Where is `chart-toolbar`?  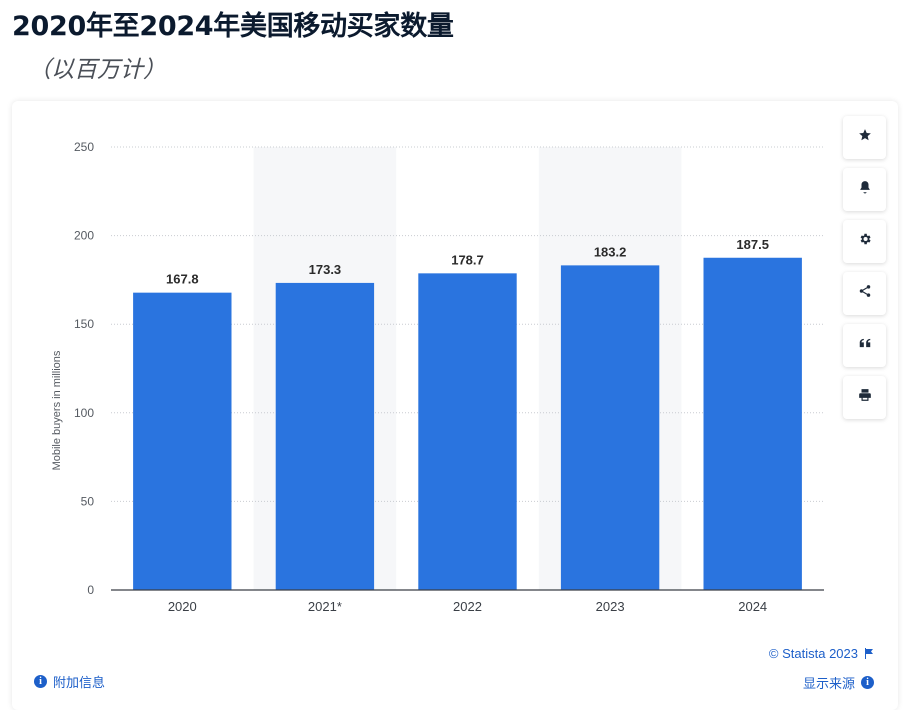
chart-toolbar is located at coordinates (864, 272).